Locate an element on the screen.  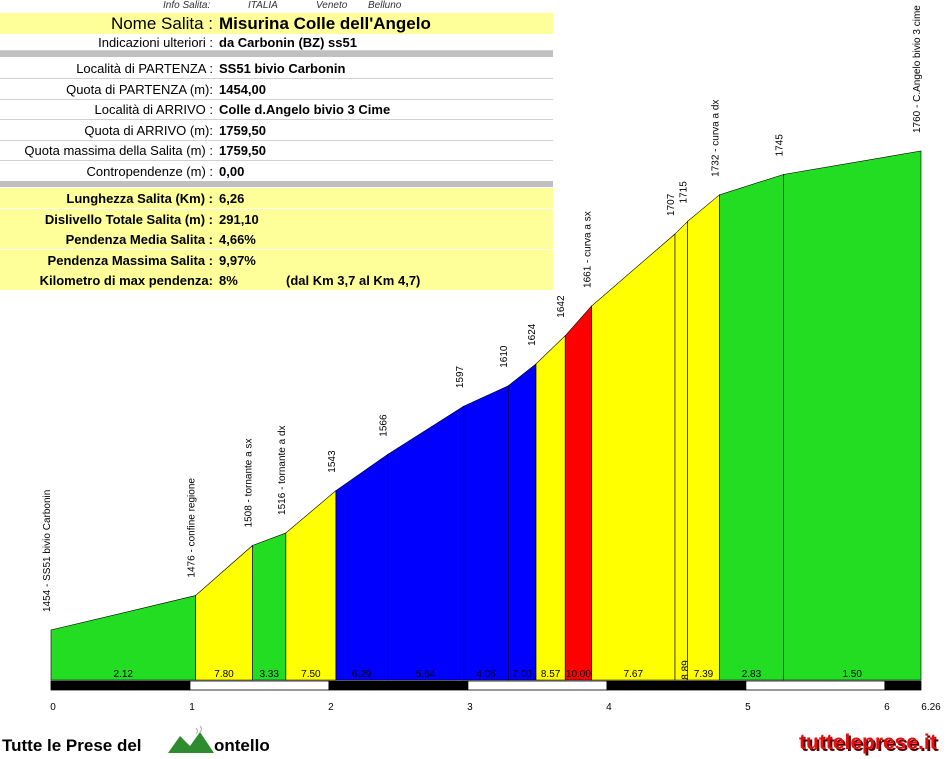
segment-label: 2.83 is located at coordinates (752, 674).